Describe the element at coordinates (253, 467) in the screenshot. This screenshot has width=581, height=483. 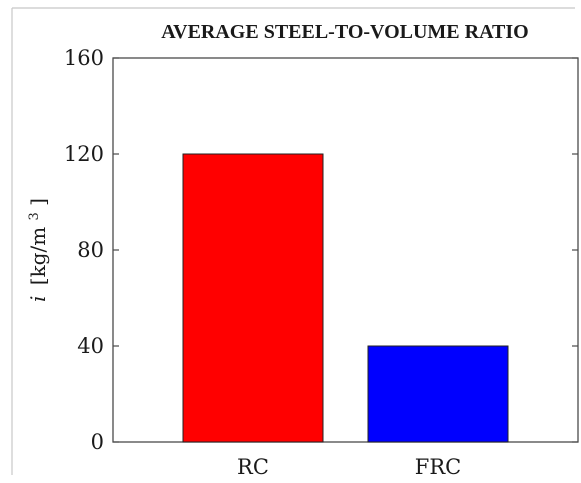
I see `x-category-label: RC` at that location.